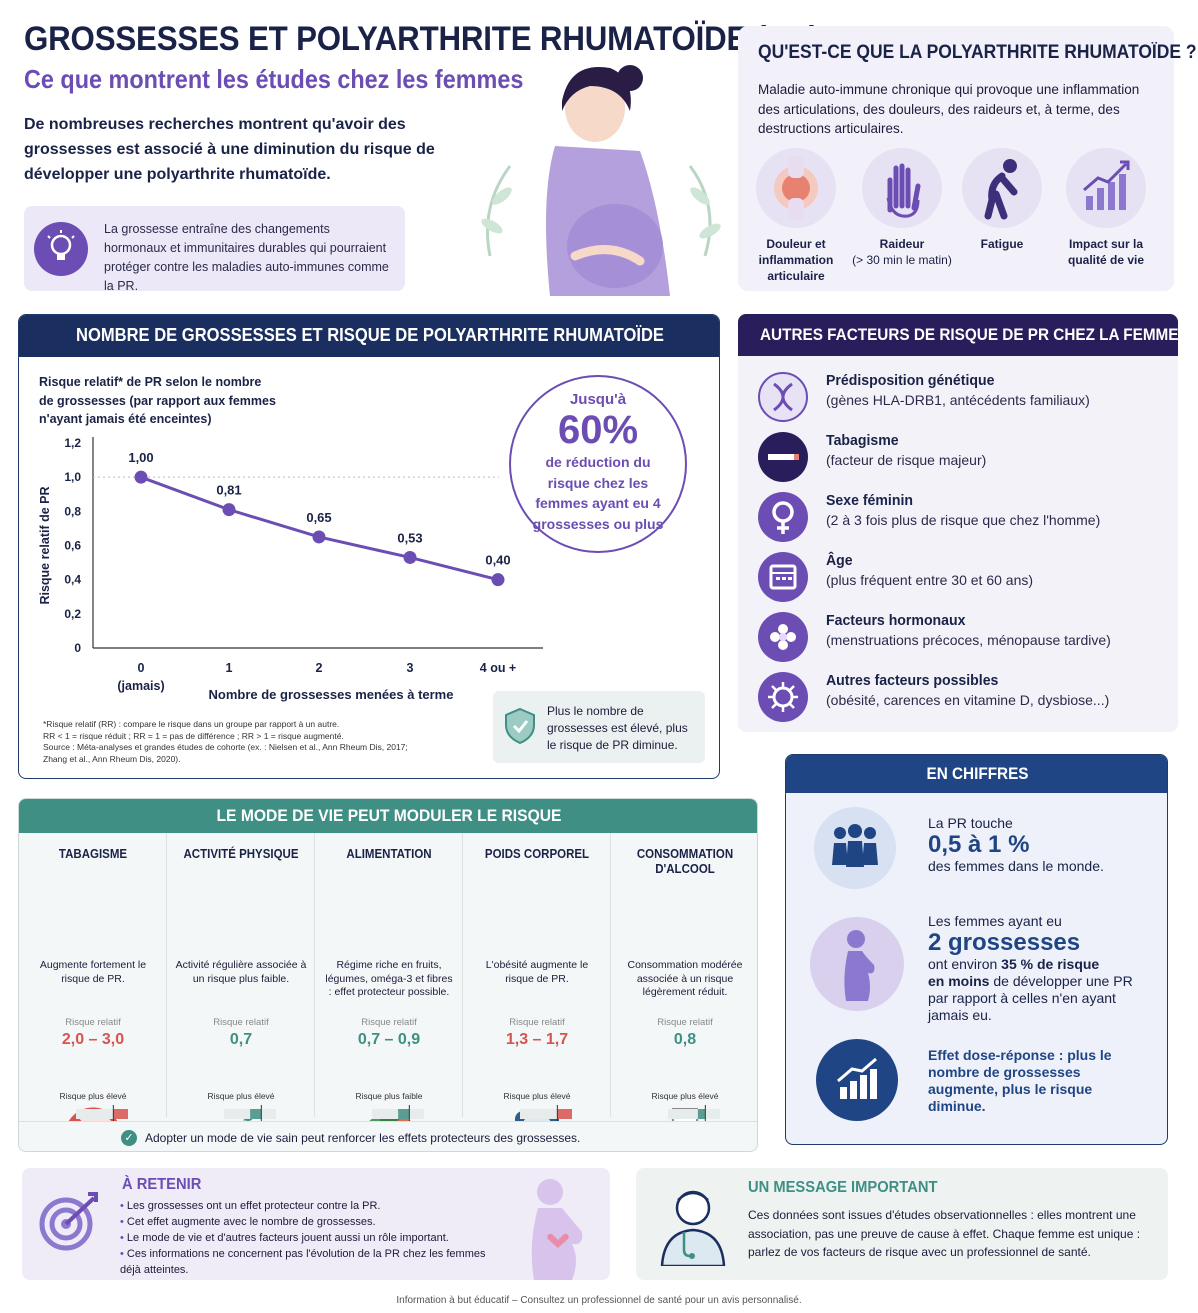  Describe the element at coordinates (1002, 244) in the screenshot. I see `symptom-fatigue-label: Fatigue` at that location.